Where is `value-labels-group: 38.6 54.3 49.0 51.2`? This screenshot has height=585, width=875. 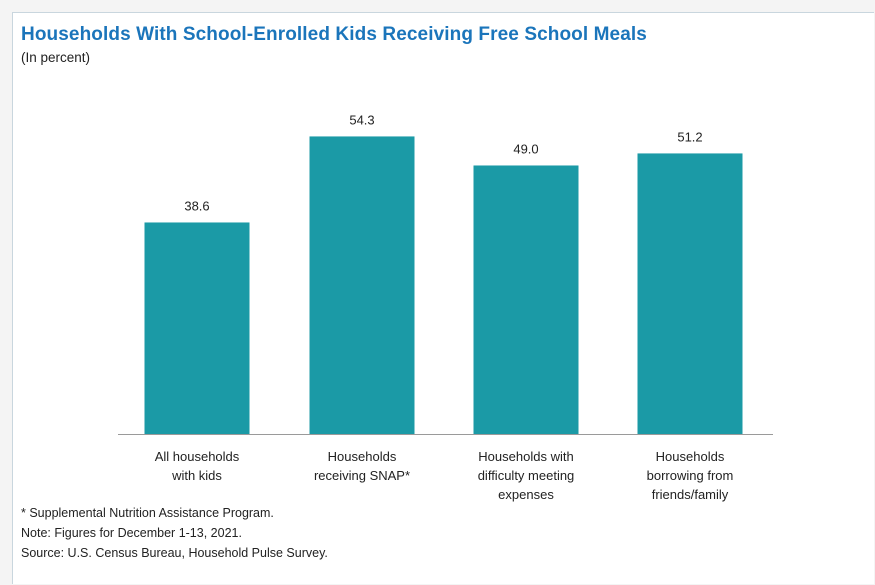
value-labels-group: 38.6 54.3 49.0 51.2 is located at coordinates (443, 162).